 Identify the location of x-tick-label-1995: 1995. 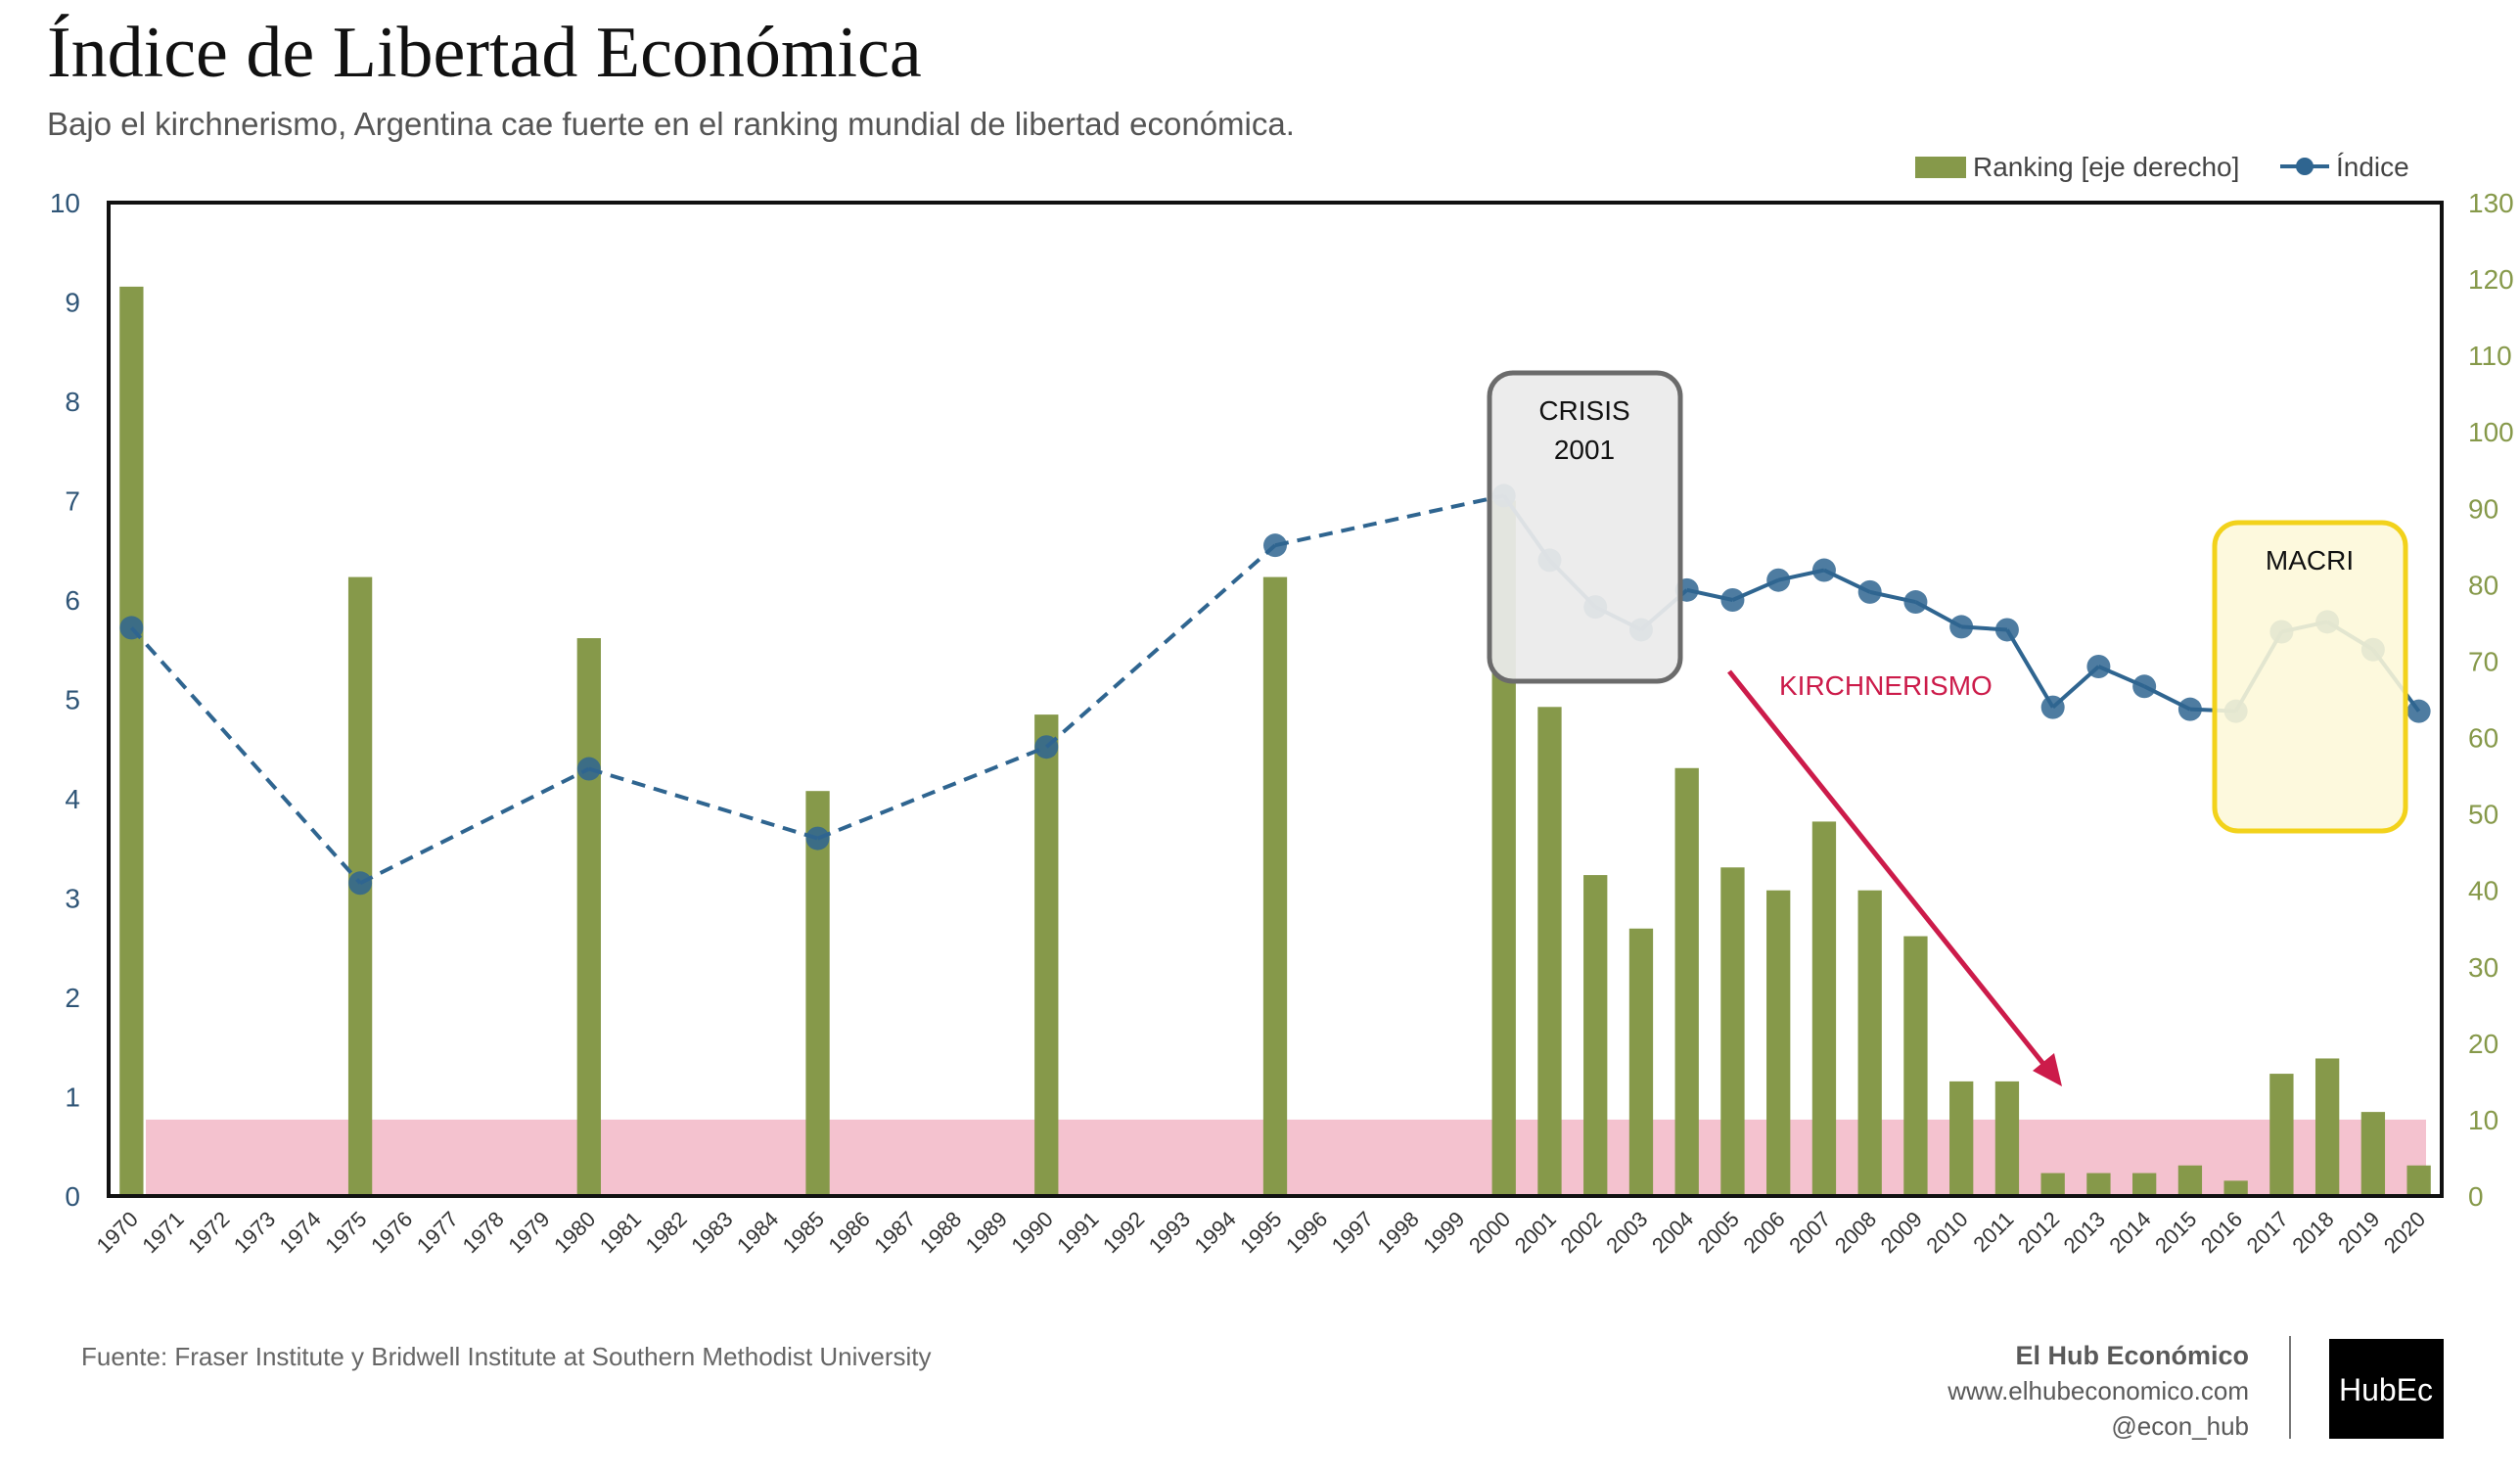
(1260, 1232).